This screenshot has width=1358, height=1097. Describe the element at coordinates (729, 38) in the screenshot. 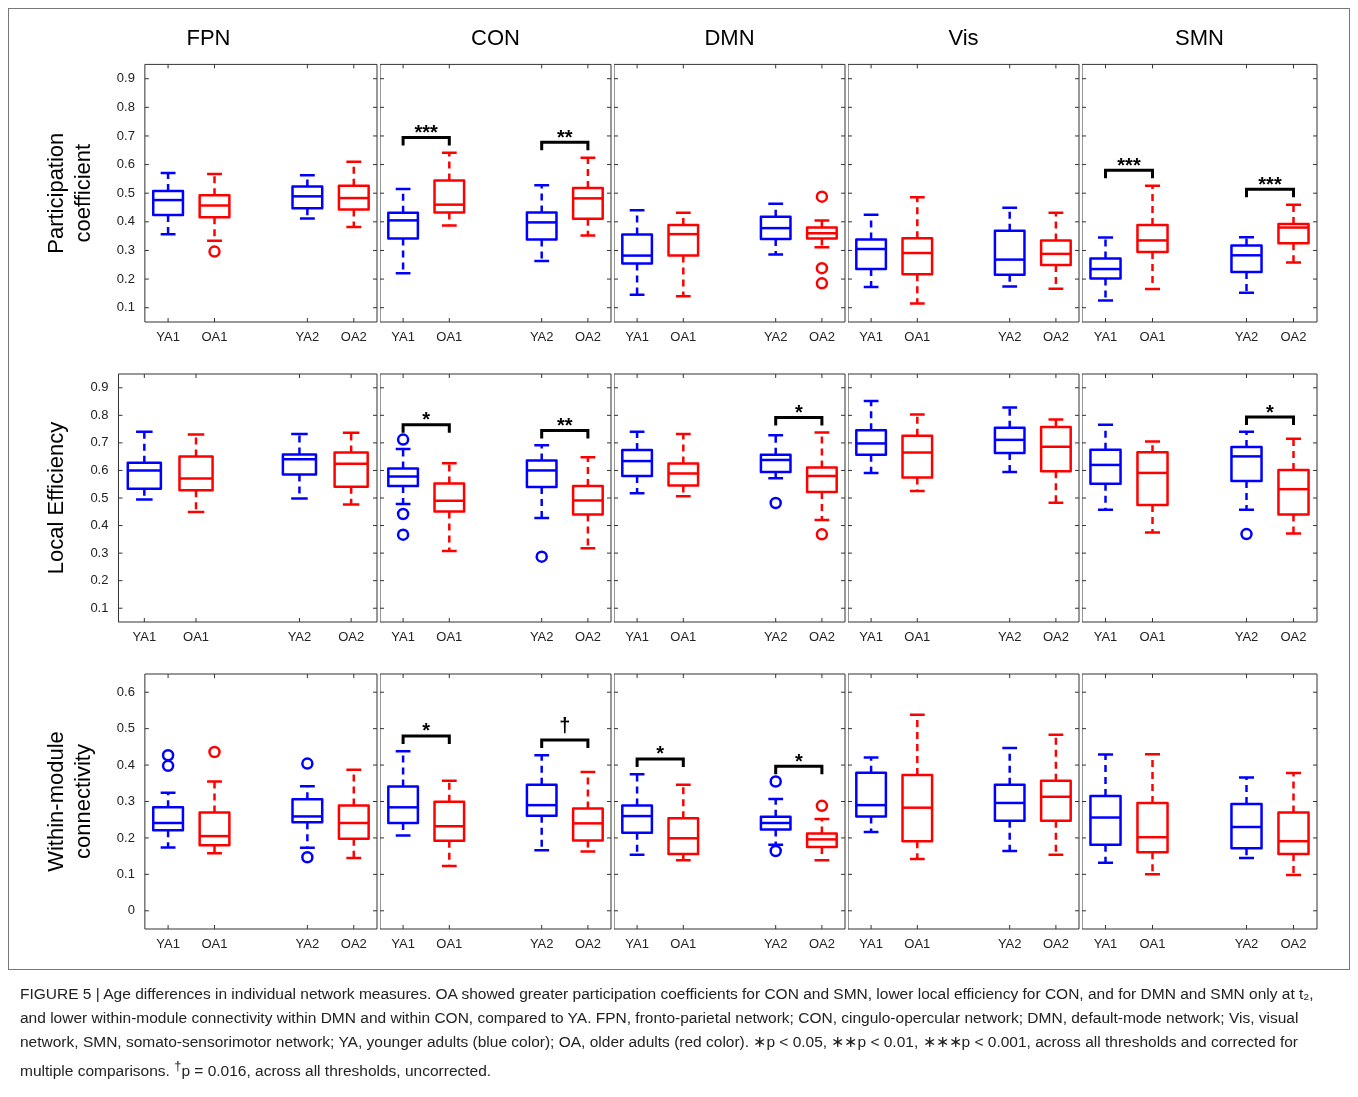

I see `chart-title: DMN` at that location.